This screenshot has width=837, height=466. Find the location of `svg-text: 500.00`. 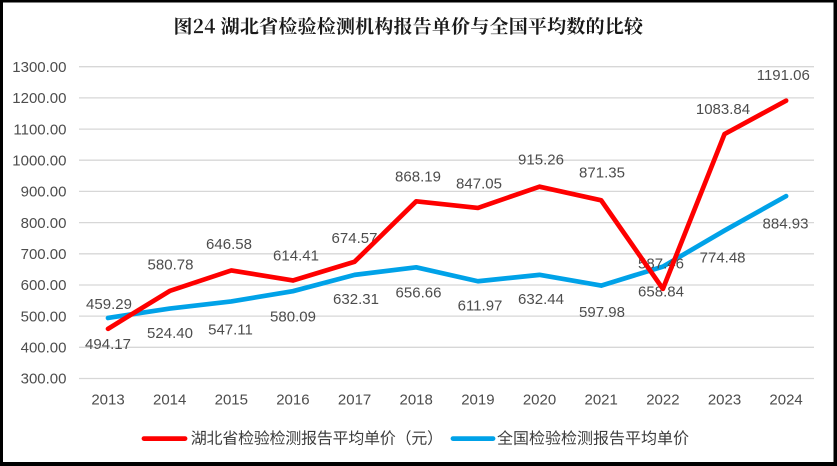

svg-text: 500.00 is located at coordinates (44, 316).